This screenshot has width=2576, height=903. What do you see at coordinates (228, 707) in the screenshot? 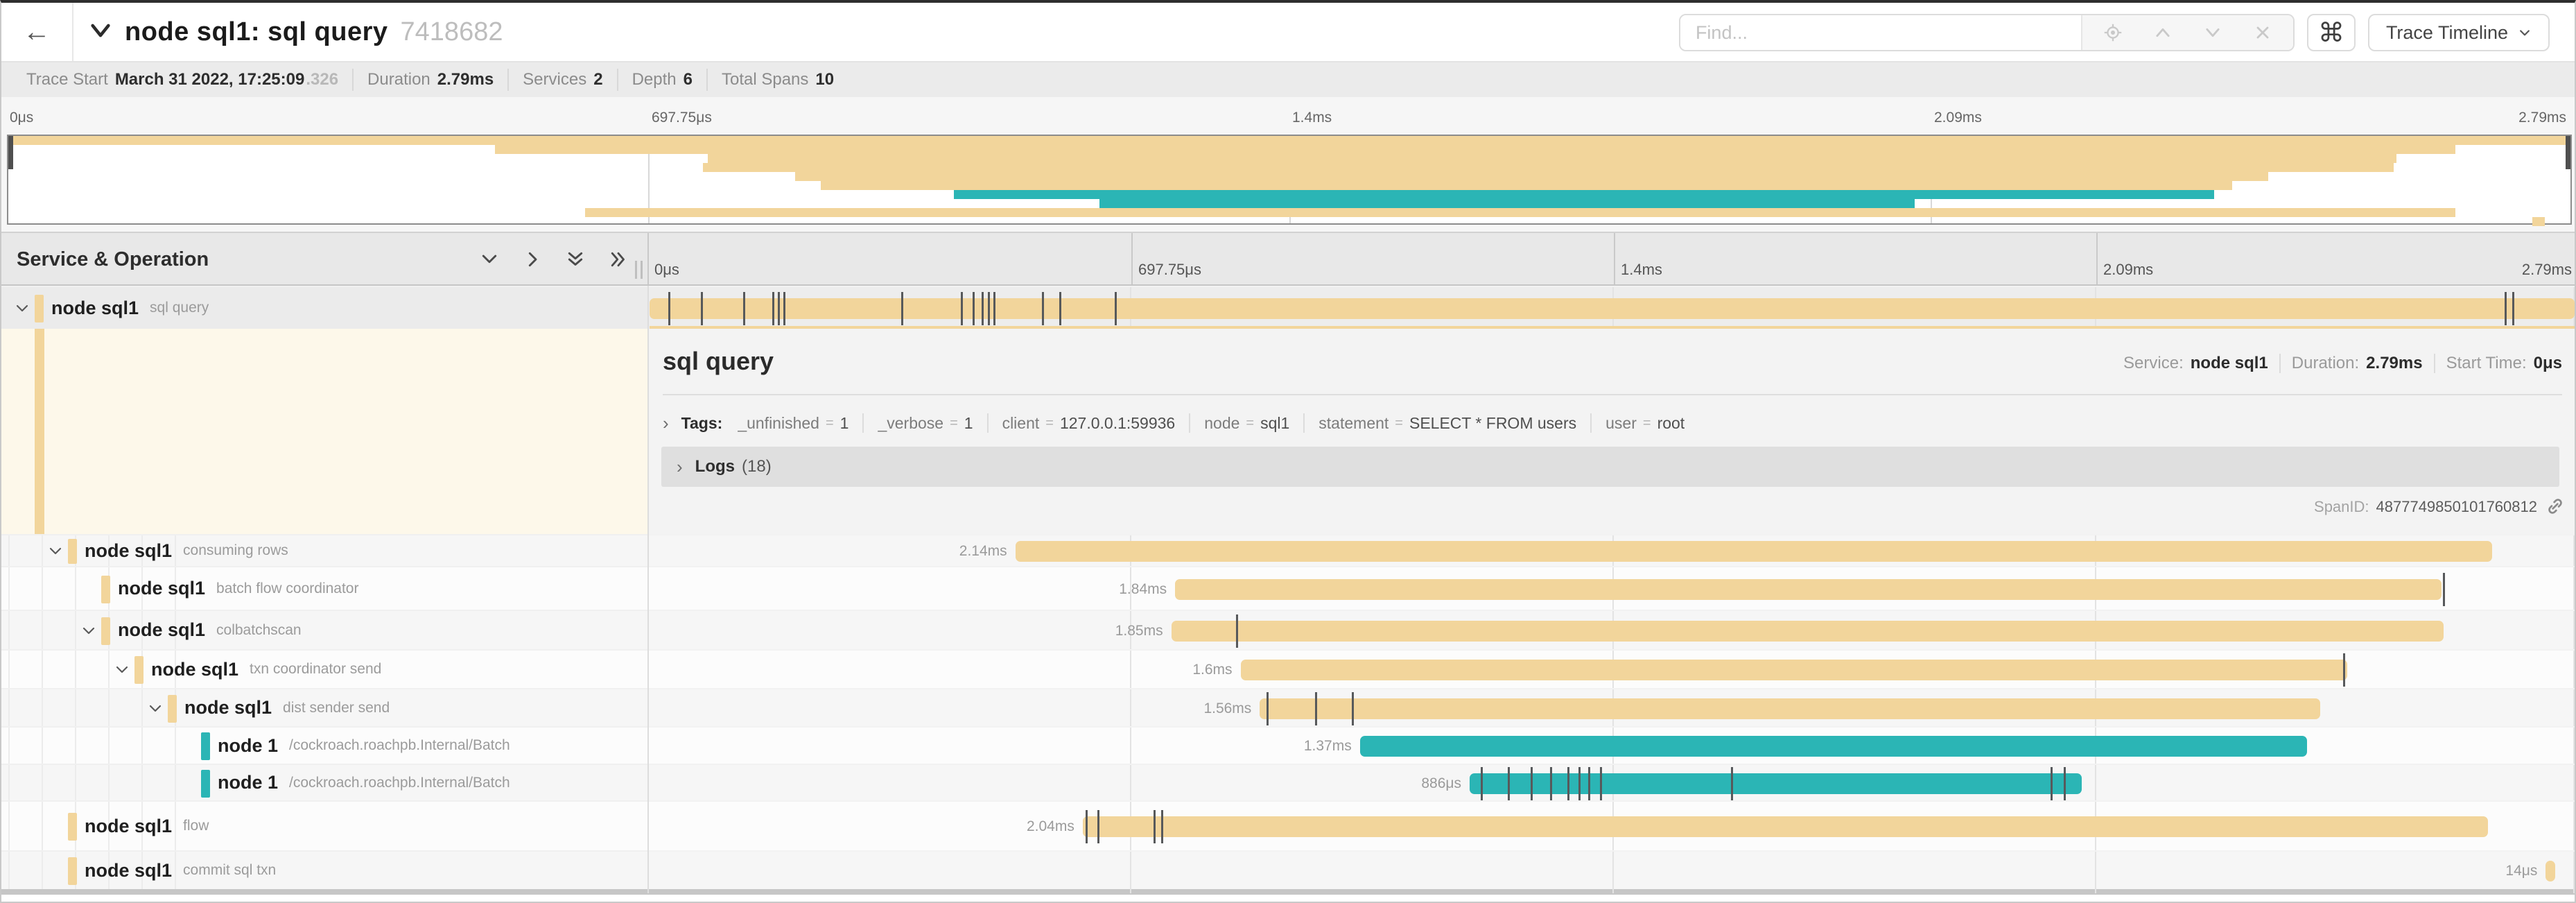
I see `service-name: node sql1` at bounding box center [228, 707].